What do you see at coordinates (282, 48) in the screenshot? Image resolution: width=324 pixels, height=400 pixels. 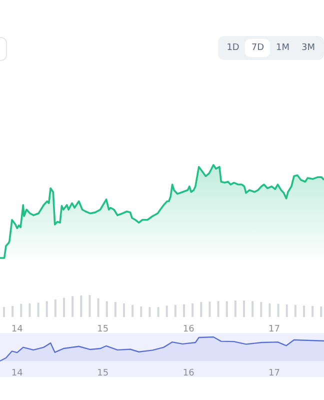 I see `text: 1M` at bounding box center [282, 48].